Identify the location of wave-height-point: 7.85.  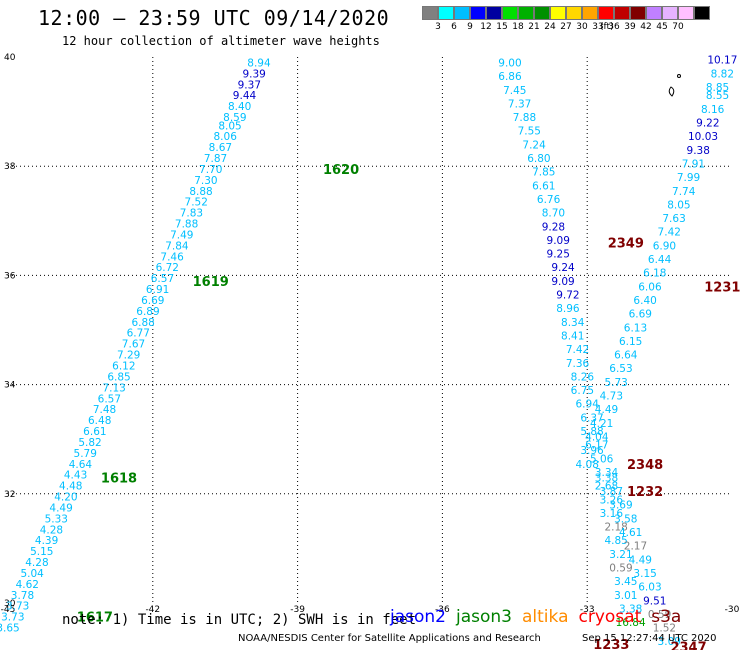
(543, 173).